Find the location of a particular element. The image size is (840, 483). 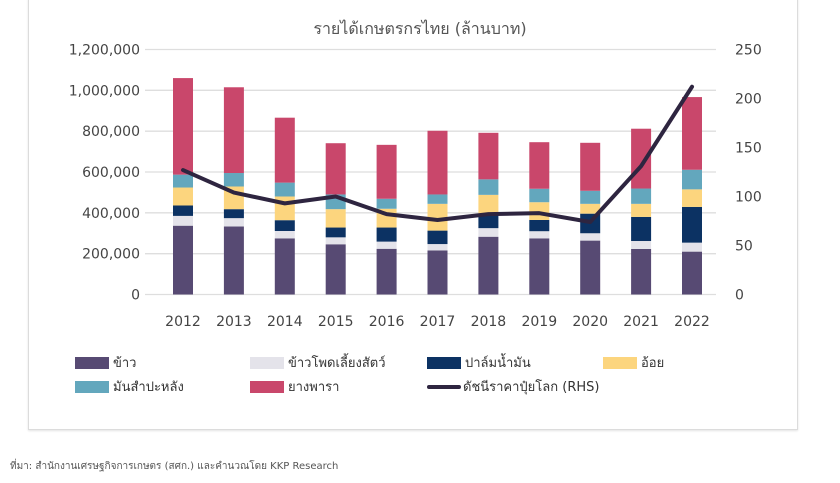

y-left-tick-label: 1,200,000 is located at coordinates (104, 51).